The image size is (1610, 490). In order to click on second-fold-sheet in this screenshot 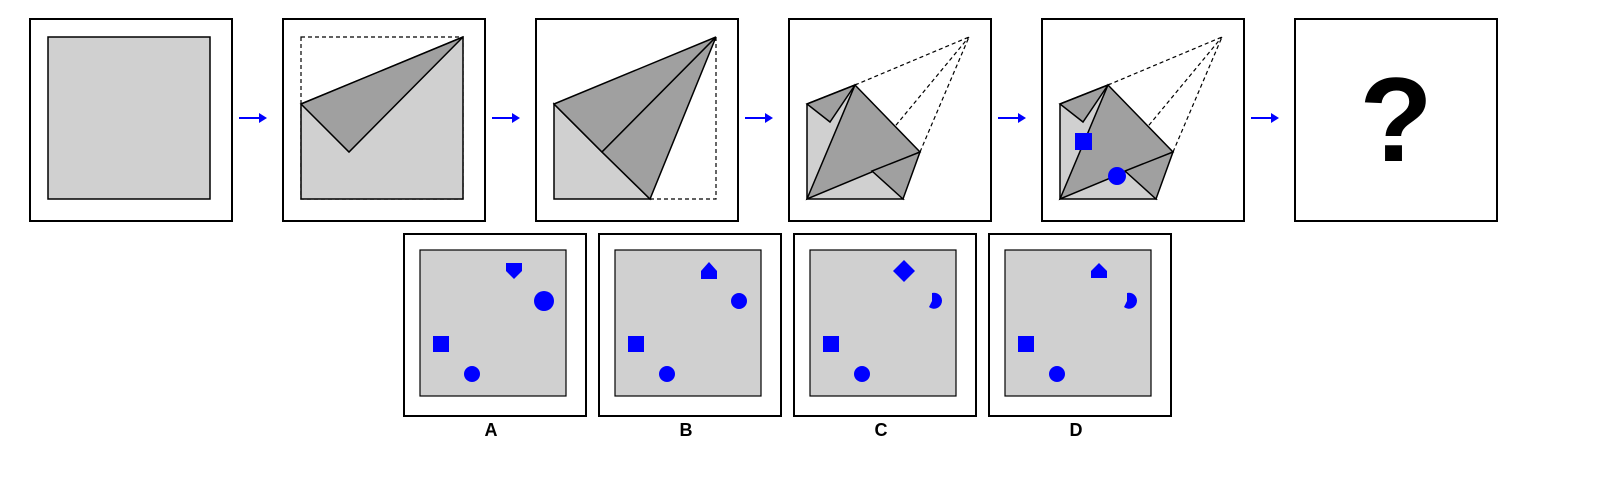, I will do `click(634, 118)`.